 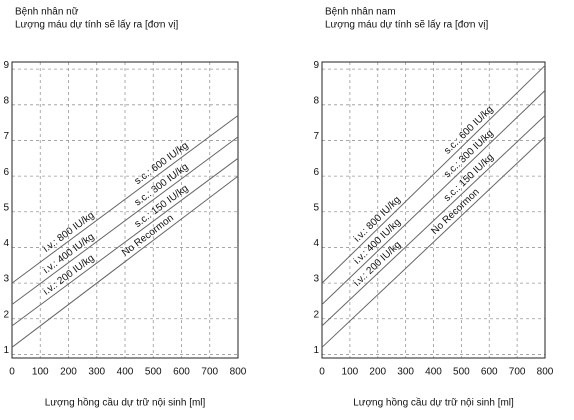 What do you see at coordinates (47, 12) in the screenshot?
I see `chart-title: Bệnh nhân nữ` at bounding box center [47, 12].